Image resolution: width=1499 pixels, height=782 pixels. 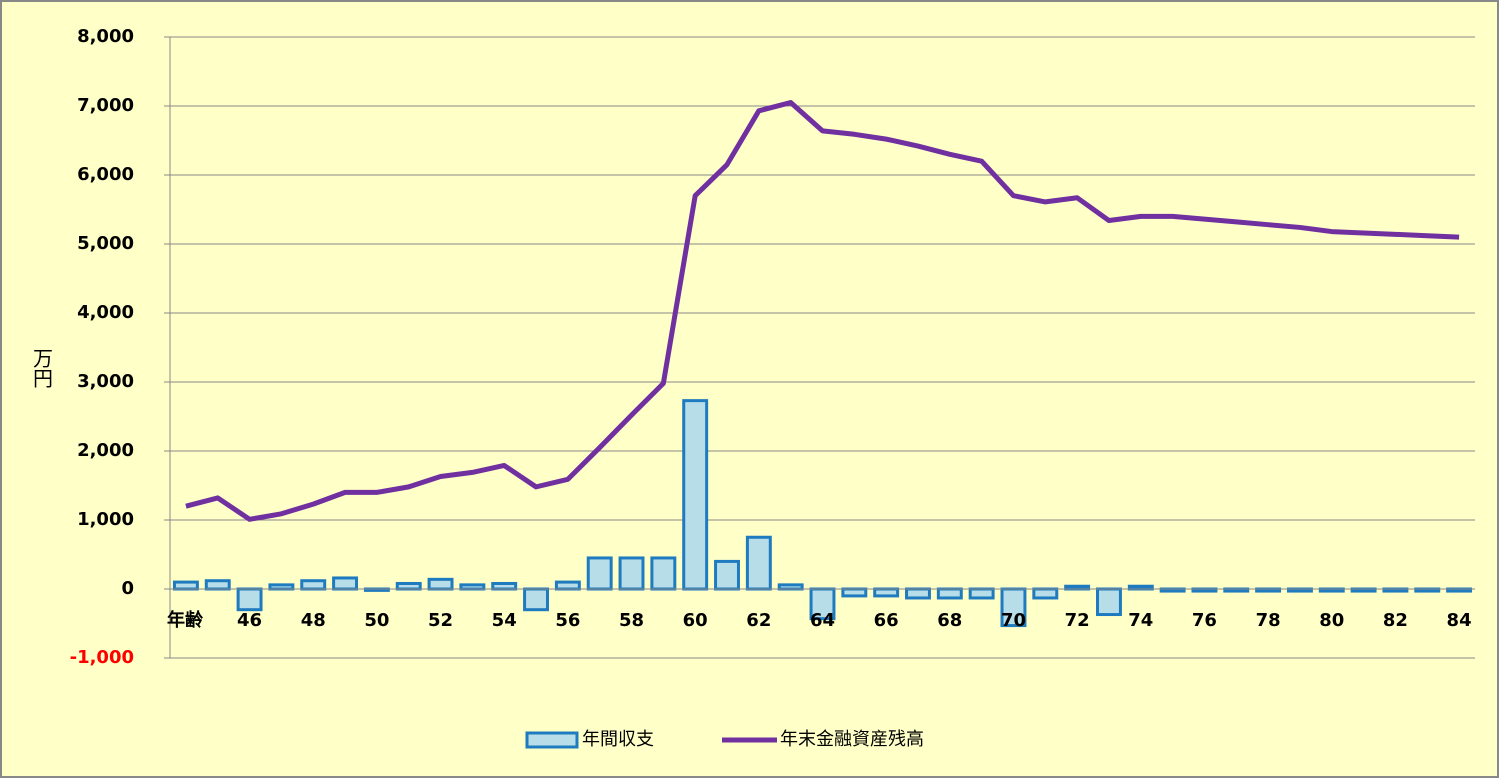 I want to click on y-tick-label: 7,000, so click(x=105, y=105).